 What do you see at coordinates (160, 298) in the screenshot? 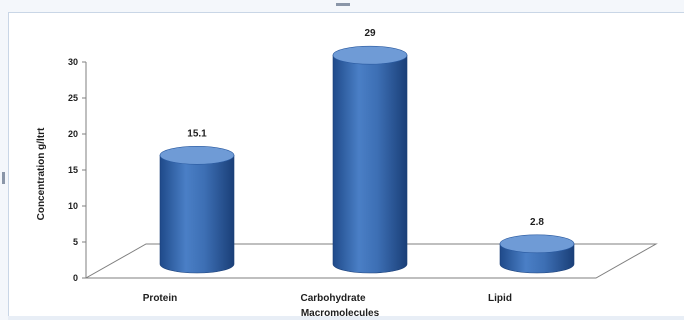
I see `x-tick-label: Protein` at bounding box center [160, 298].